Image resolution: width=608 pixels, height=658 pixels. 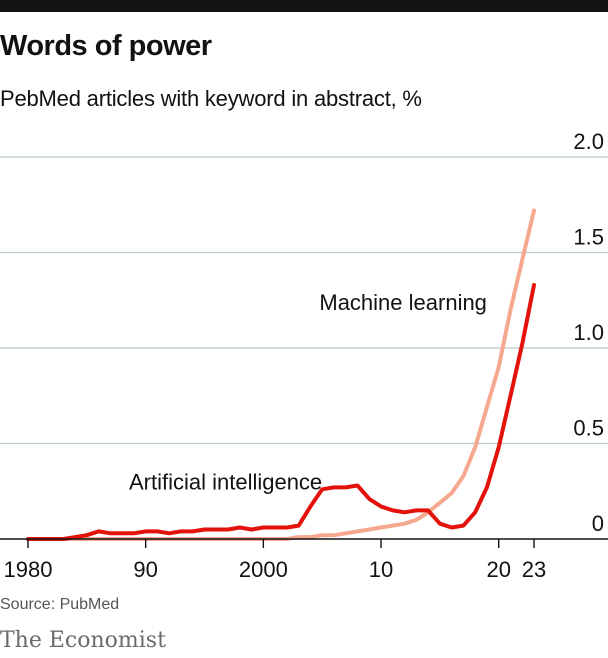 What do you see at coordinates (60, 604) in the screenshot?
I see `source-note: Source: PubMed` at bounding box center [60, 604].